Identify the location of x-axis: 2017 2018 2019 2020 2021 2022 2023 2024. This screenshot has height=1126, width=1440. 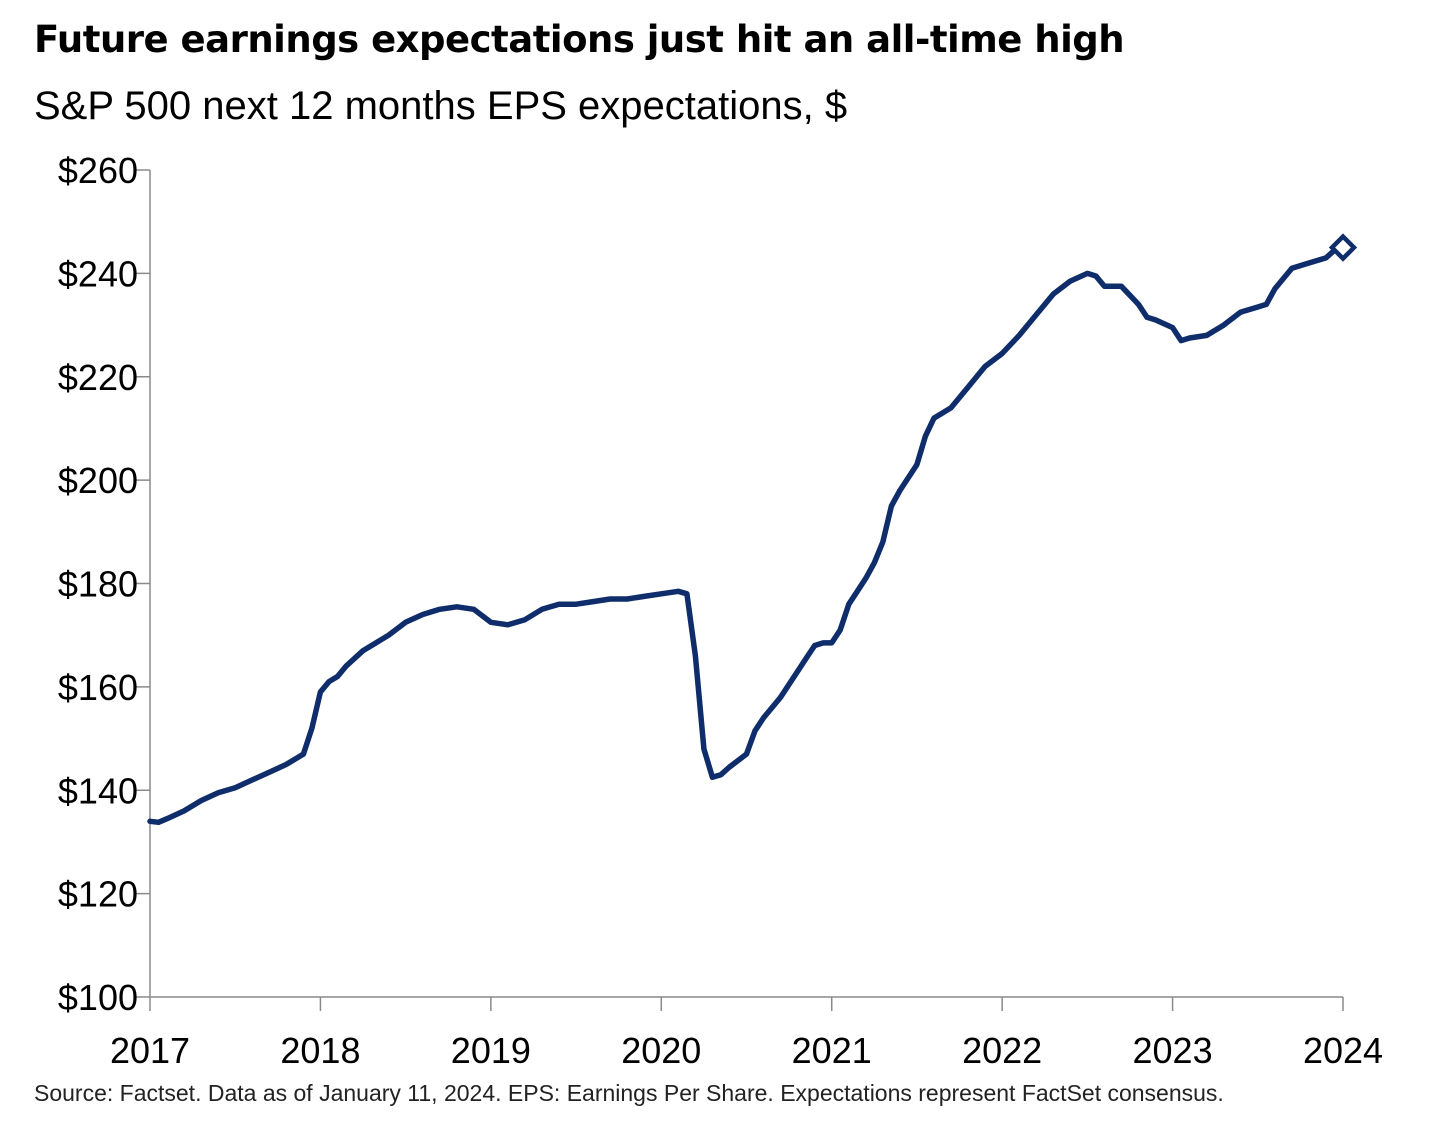
(746, 1033).